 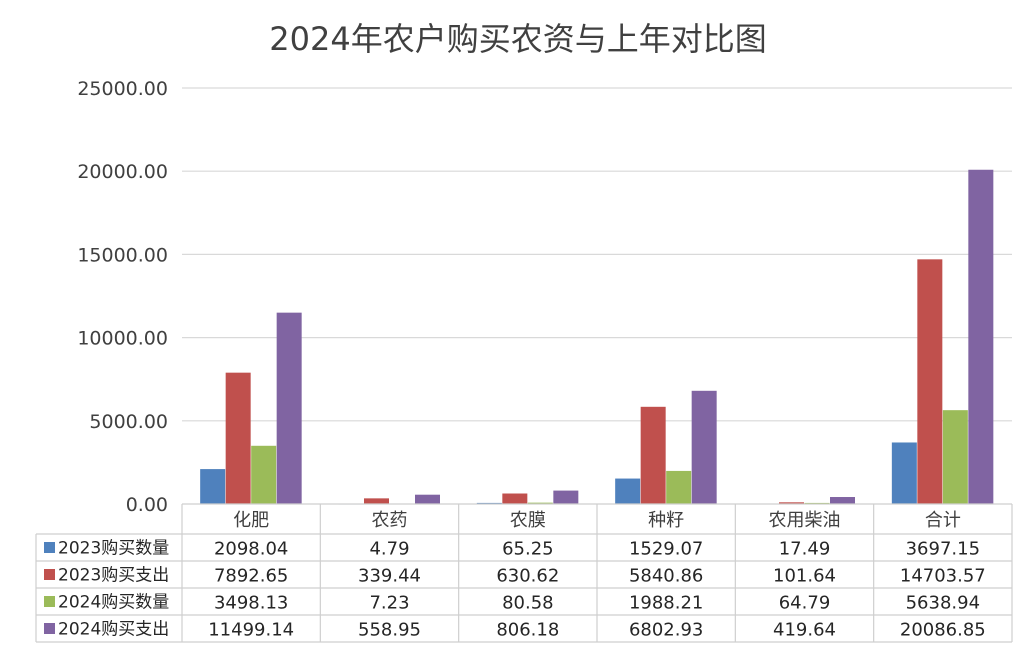 What do you see at coordinates (389, 549) in the screenshot?
I see `data-label: 4.79` at bounding box center [389, 549].